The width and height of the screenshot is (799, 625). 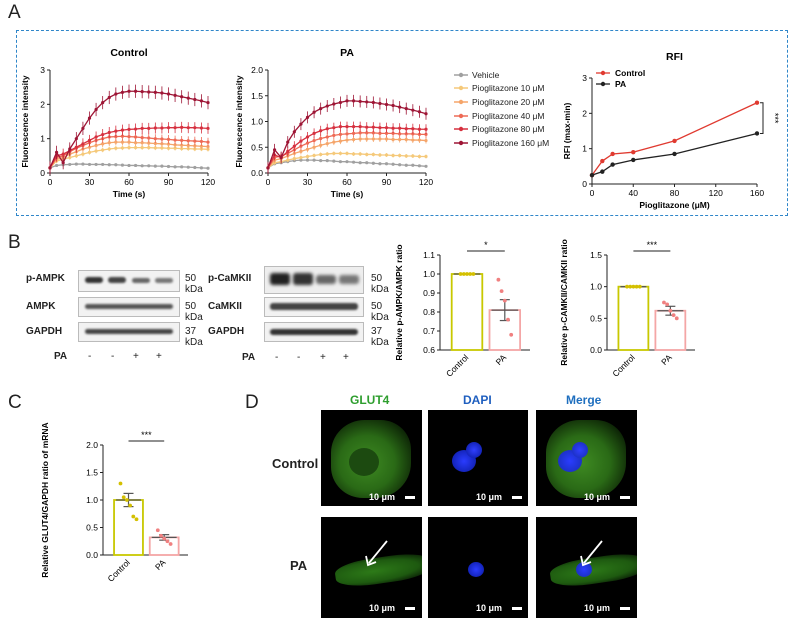 I want to click on x-axis-label: Pioglitazone (μM), so click(x=674, y=205).